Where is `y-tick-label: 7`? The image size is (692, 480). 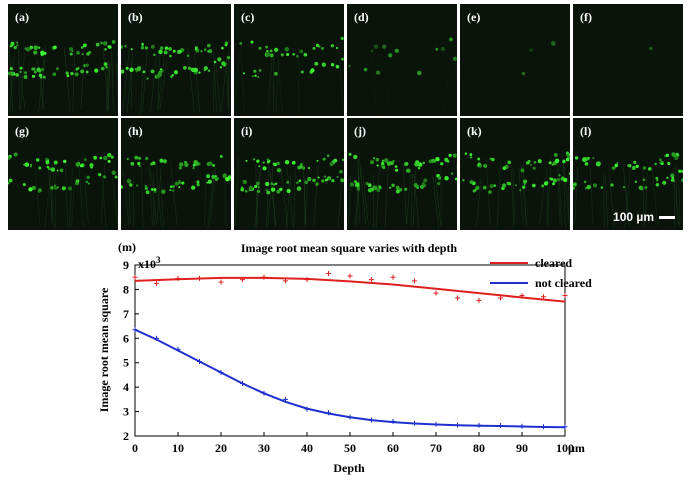
y-tick-label: 7 is located at coordinates (126, 314).